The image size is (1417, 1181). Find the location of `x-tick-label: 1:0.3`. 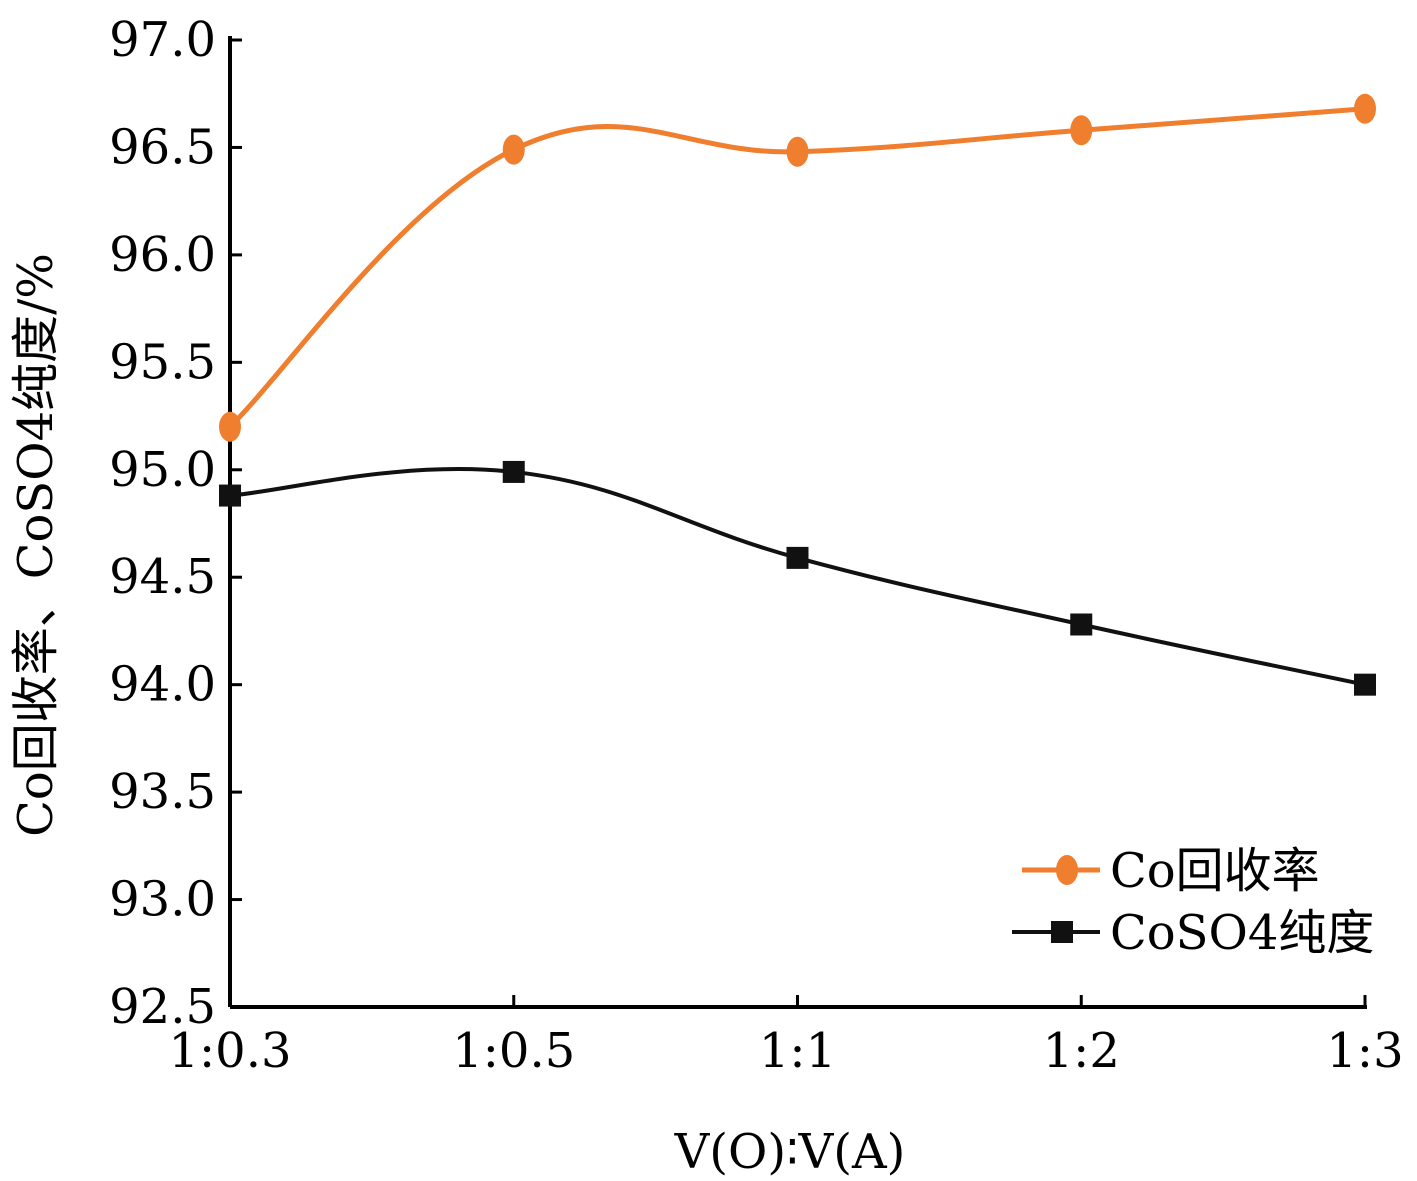

x-tick-label: 1:0.3 is located at coordinates (229, 1051).